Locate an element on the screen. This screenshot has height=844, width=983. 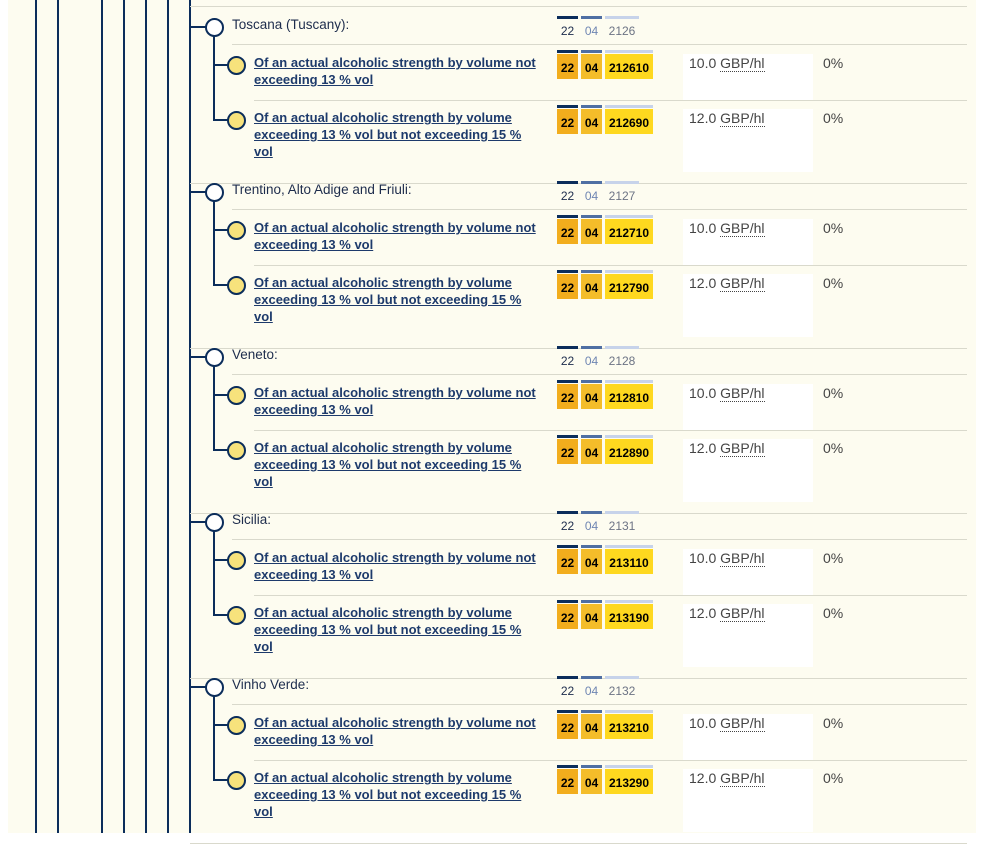
code-subheading-digits: 212890 is located at coordinates (629, 453).